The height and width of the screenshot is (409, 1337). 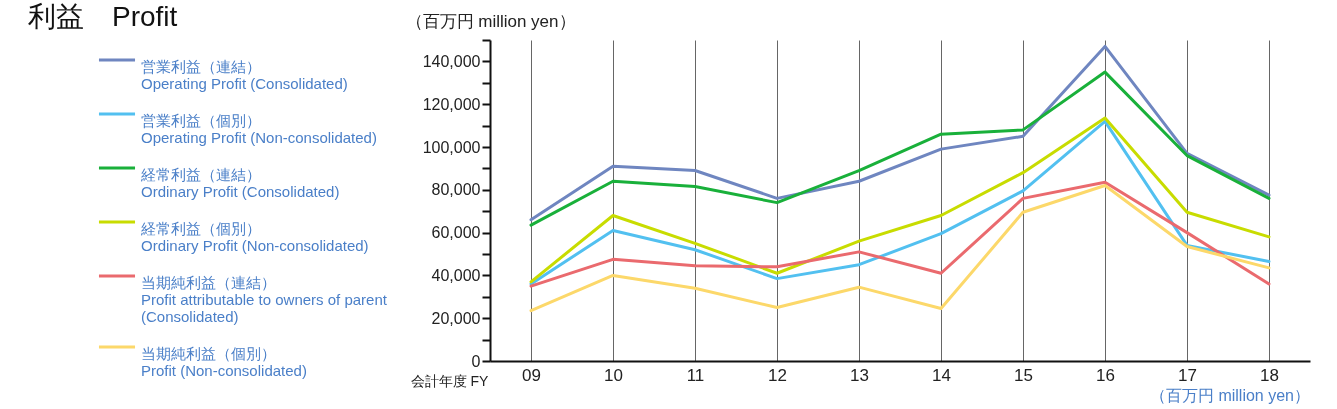 What do you see at coordinates (1023, 375) in the screenshot?
I see `x-tick-label: 15` at bounding box center [1023, 375].